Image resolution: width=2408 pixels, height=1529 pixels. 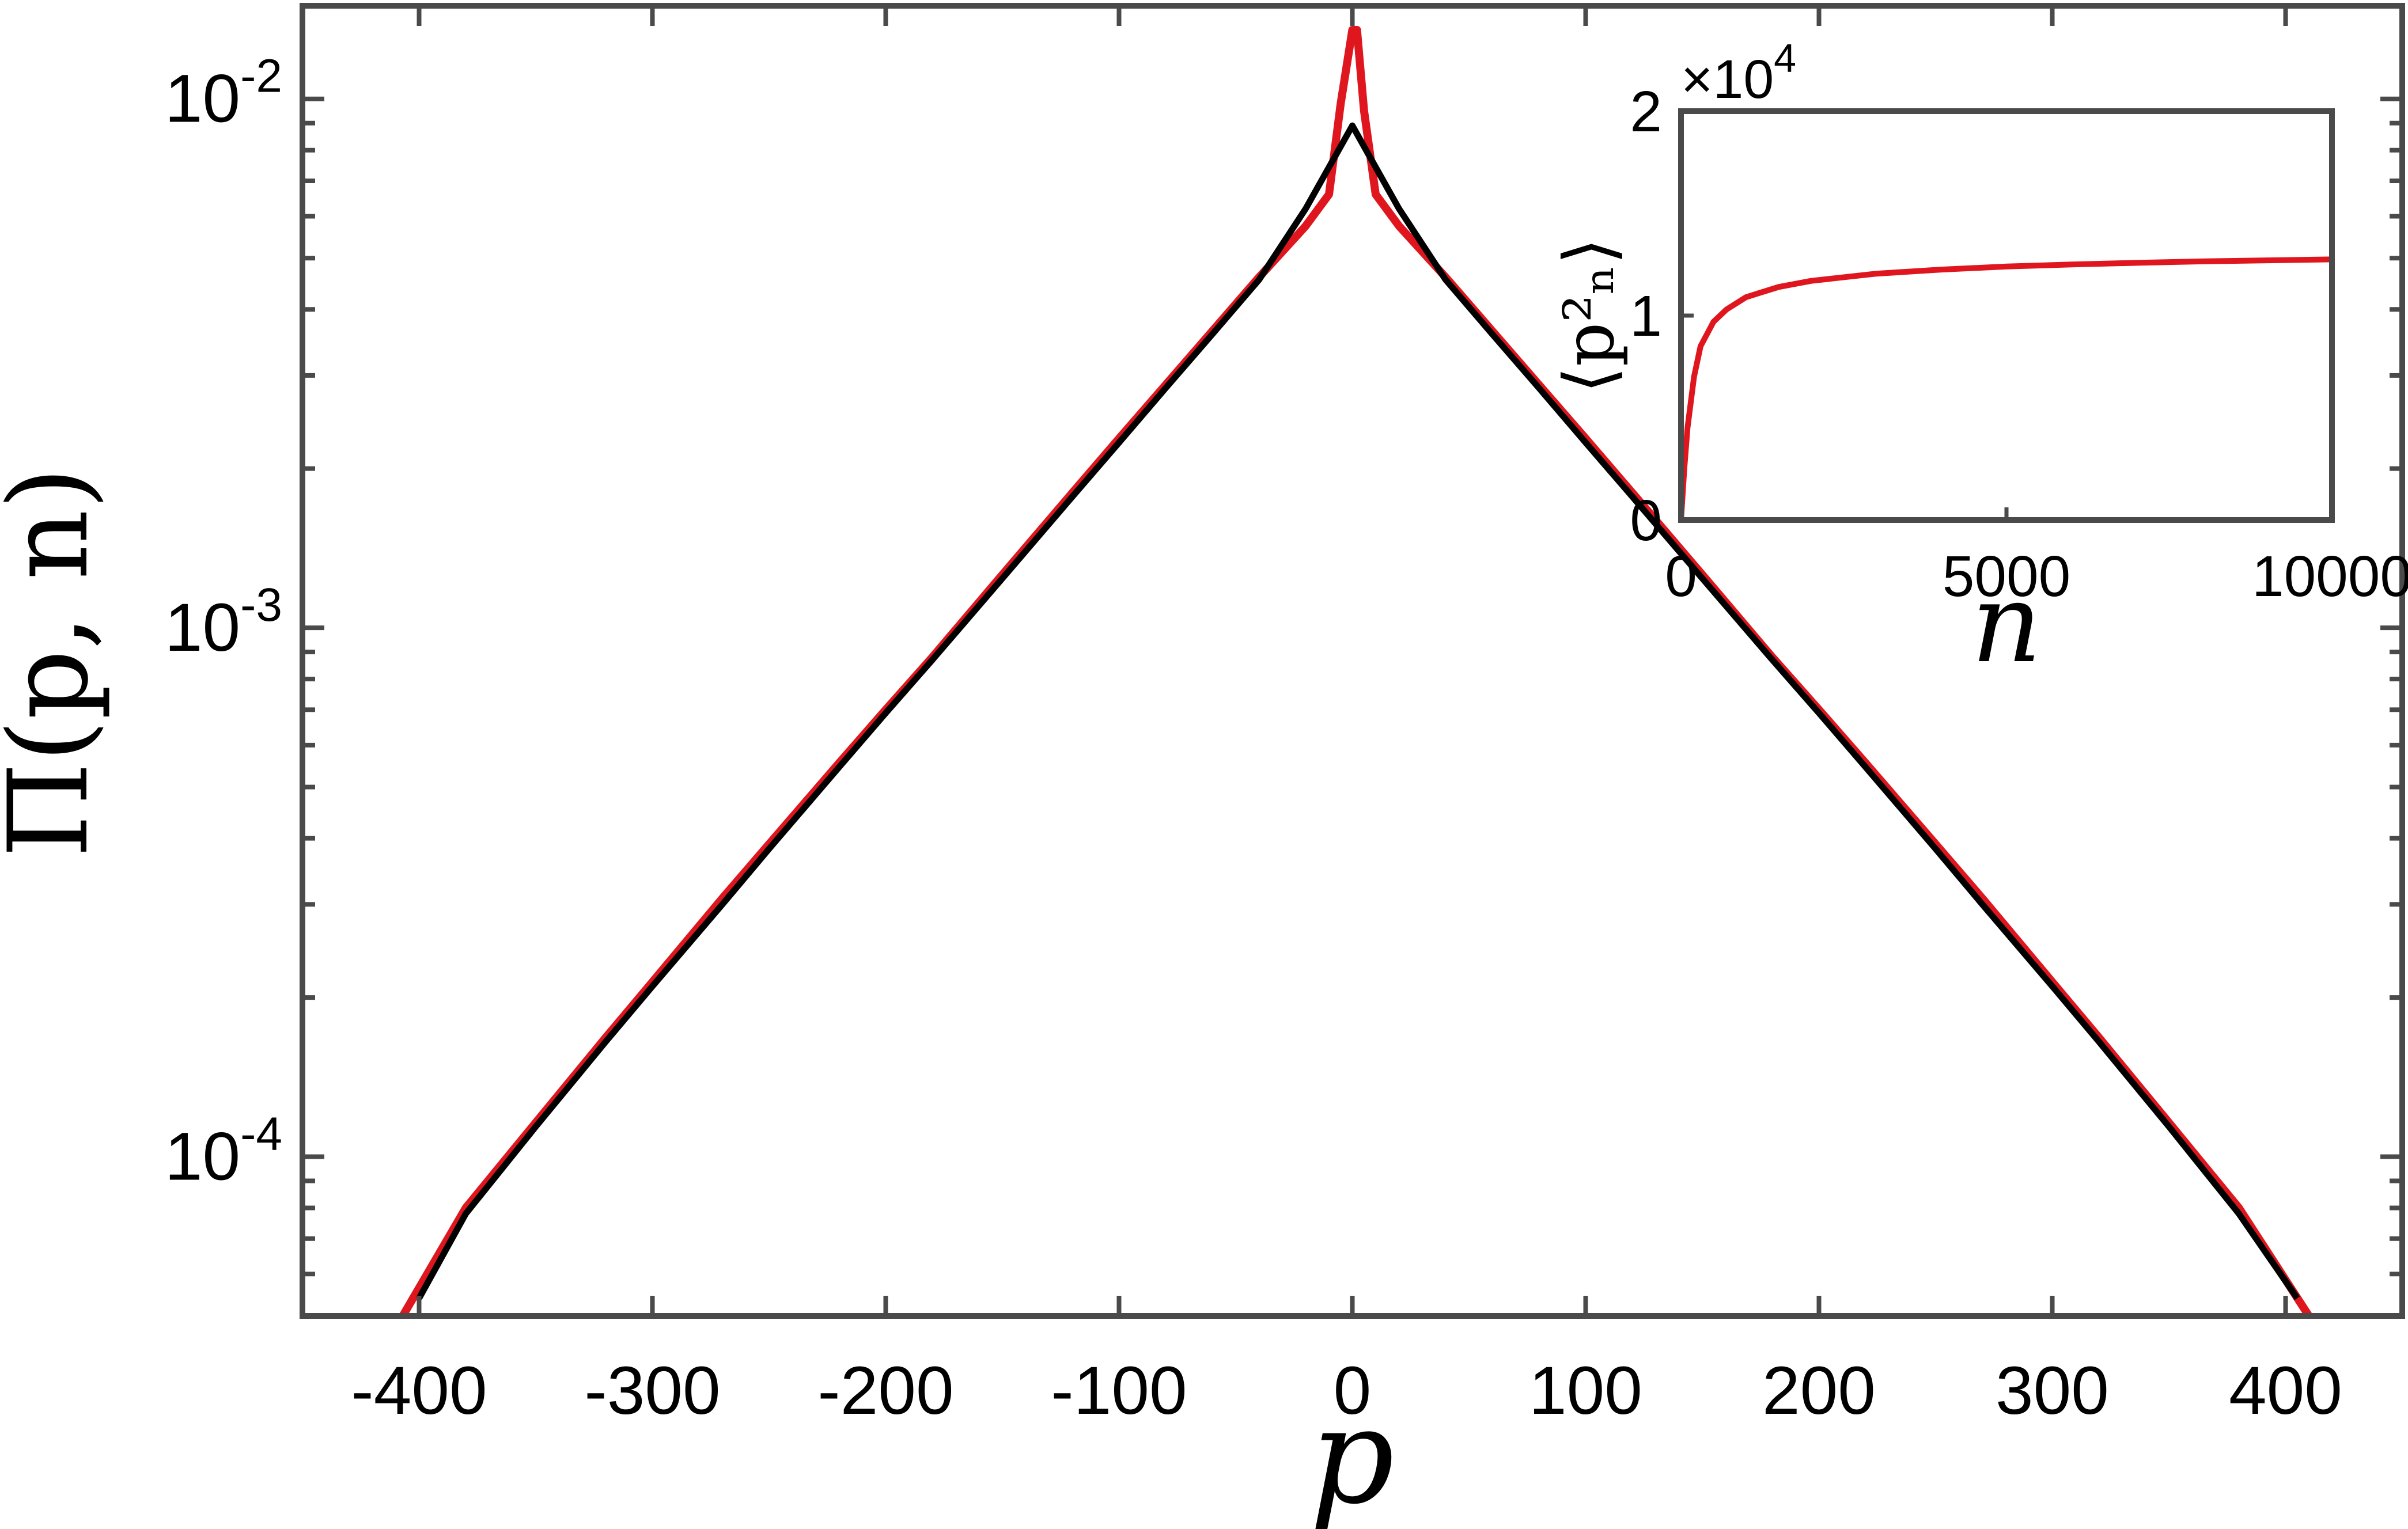 I want to click on inset-x-tick-label: 10000, so click(x=2330, y=576).